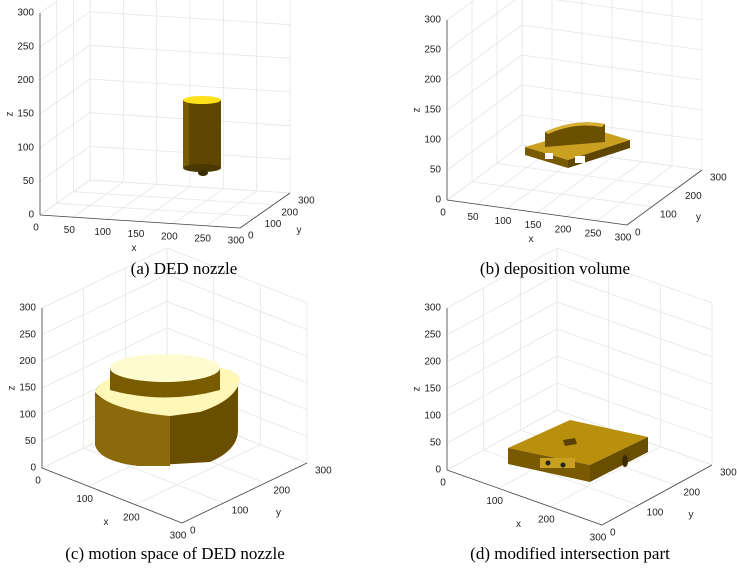  I want to click on x-tick-label: 150, so click(136, 234).